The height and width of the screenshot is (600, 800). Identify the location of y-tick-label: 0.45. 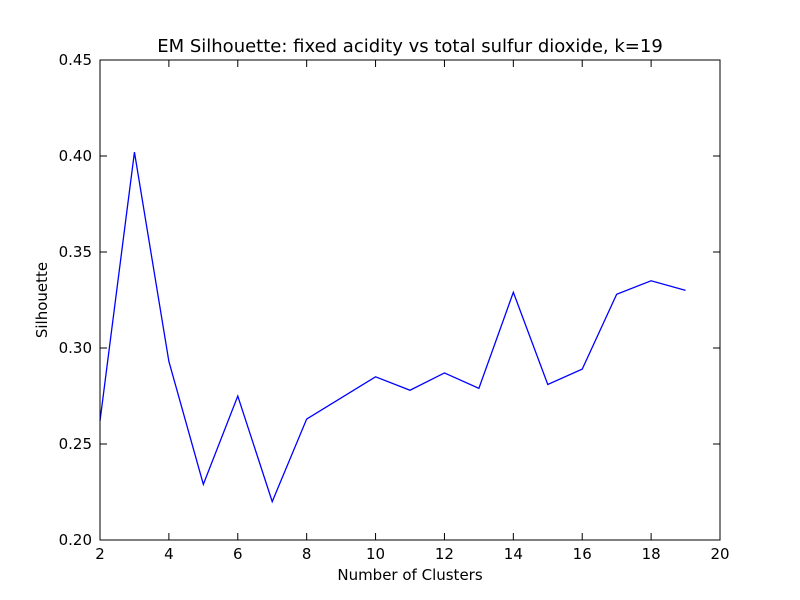
(75, 60).